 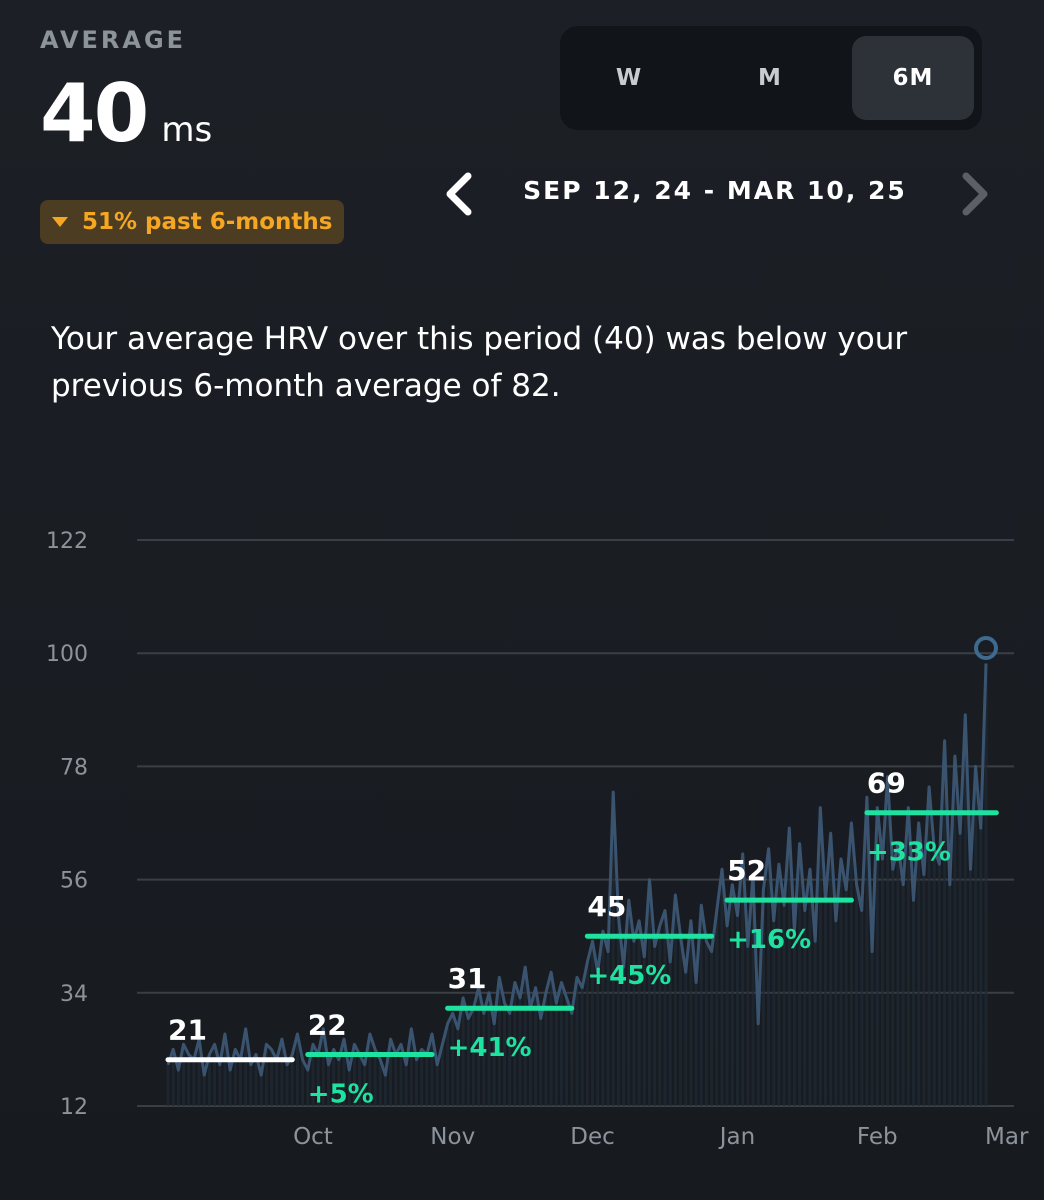 What do you see at coordinates (60, 222) in the screenshot?
I see `down-triangle-icon` at bounding box center [60, 222].